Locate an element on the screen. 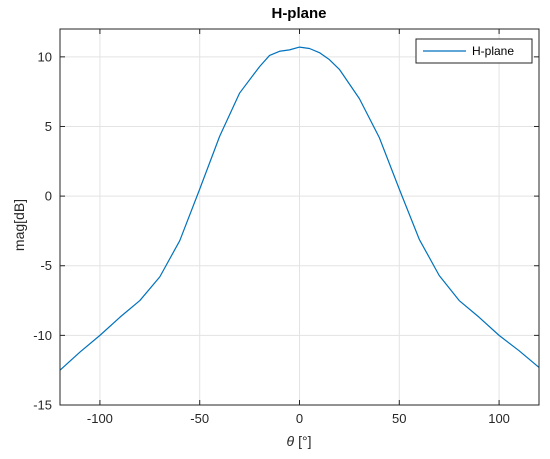  x-axis-label-unit: [°] is located at coordinates (304, 441).